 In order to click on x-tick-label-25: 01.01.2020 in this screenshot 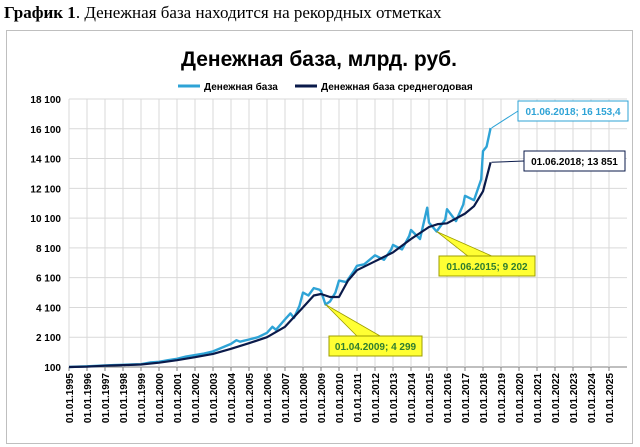, I will do `click(520, 398)`.